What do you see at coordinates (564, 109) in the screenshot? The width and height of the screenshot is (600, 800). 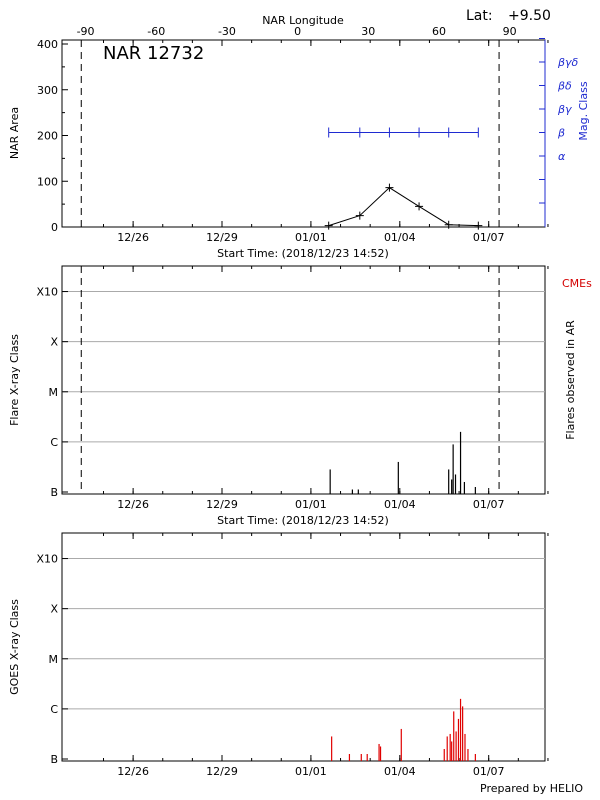 I see `mag-tick-label: βγ` at bounding box center [564, 109].